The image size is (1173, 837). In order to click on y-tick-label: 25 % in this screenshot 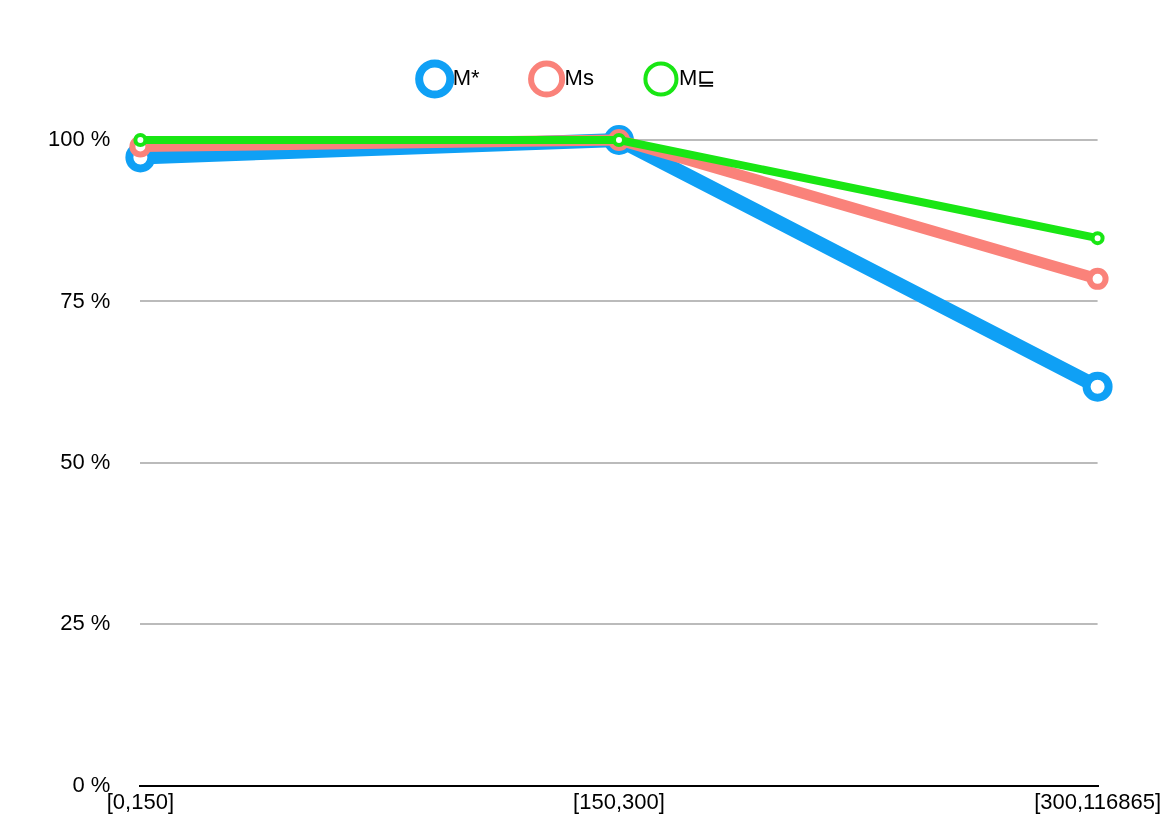, I will do `click(85, 623)`.